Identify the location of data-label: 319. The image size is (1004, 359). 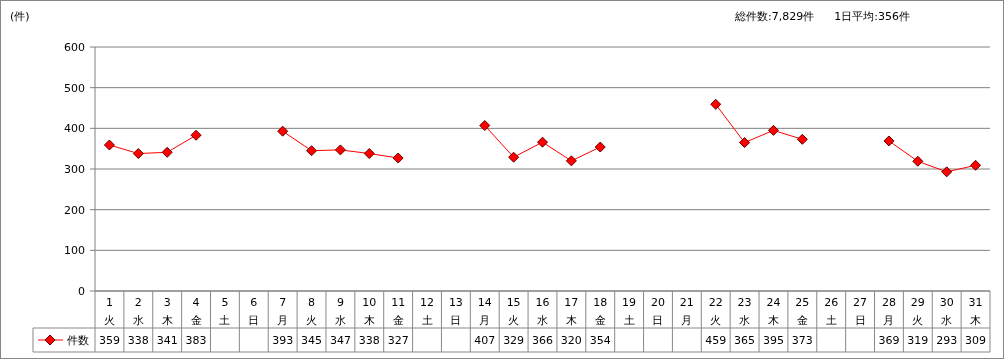
(918, 340).